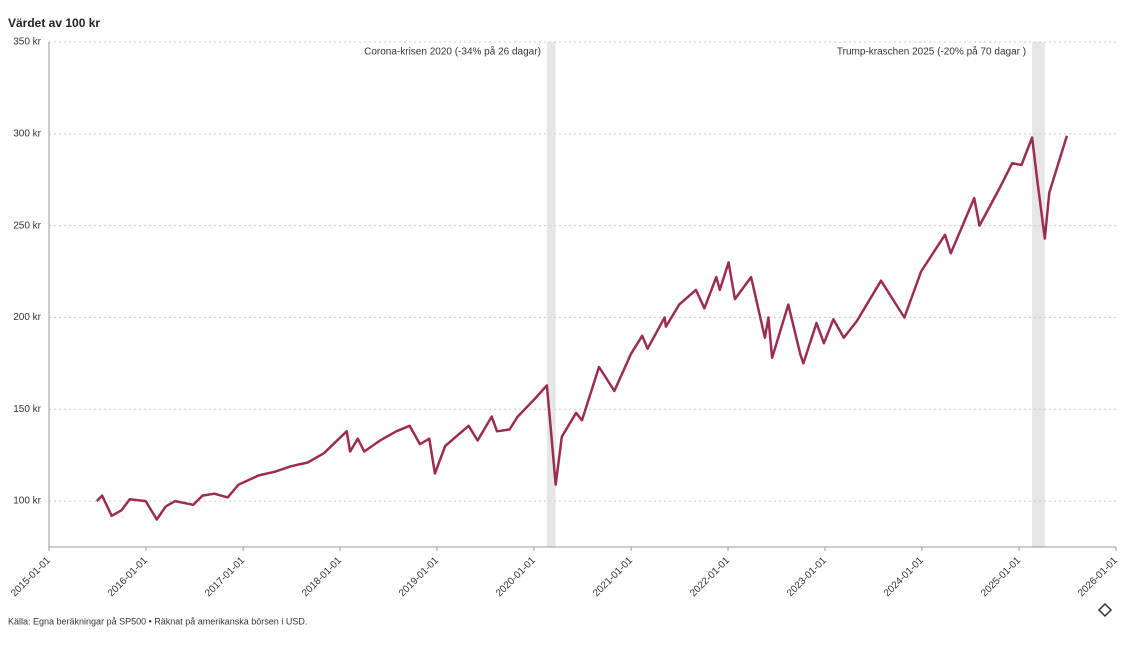 The width and height of the screenshot is (1138, 645). What do you see at coordinates (27, 133) in the screenshot?
I see `y-tick-label: 300 kr` at bounding box center [27, 133].